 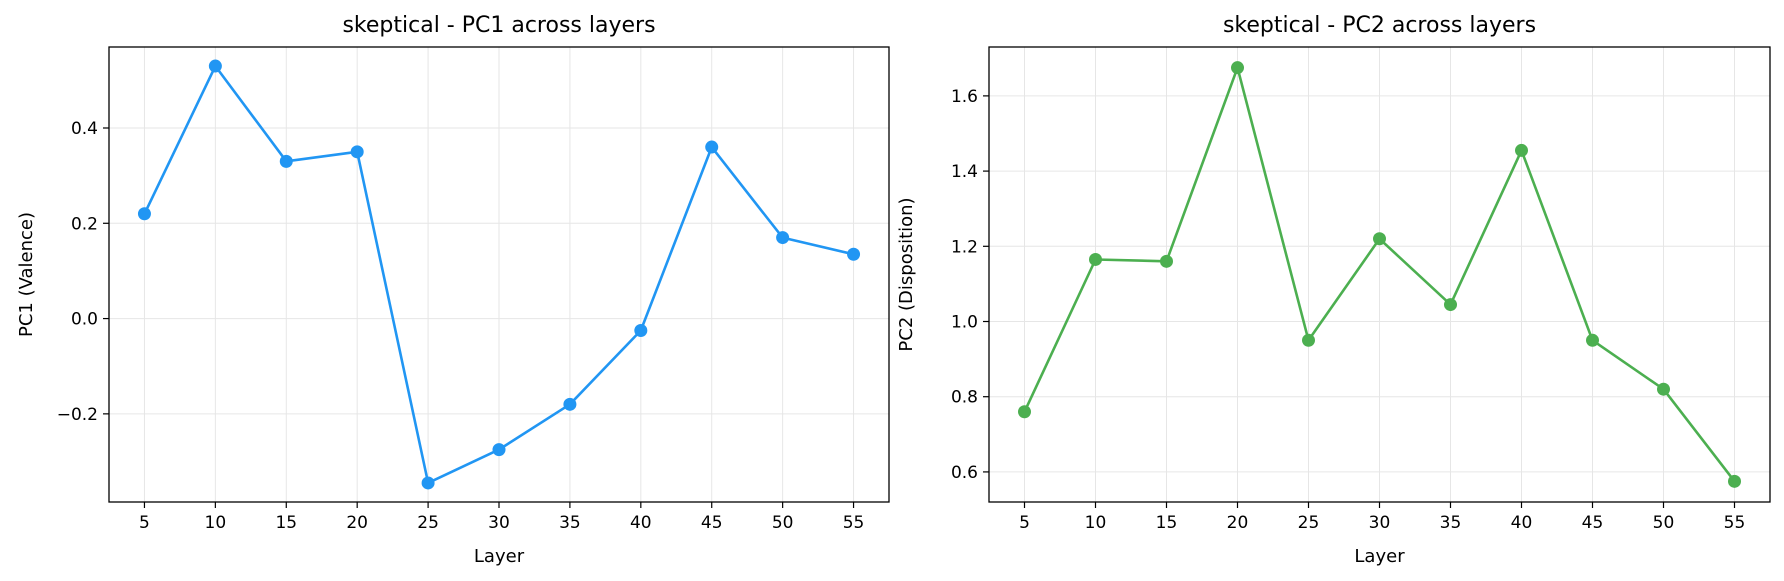 I want to click on y-tick-label: 1.2, so click(x=964, y=247).